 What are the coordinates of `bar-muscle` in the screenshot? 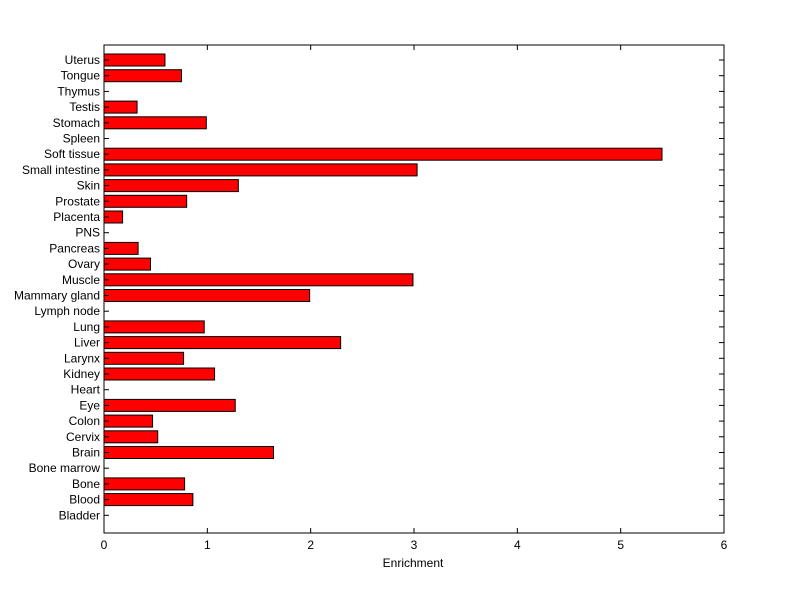 It's located at (258, 280).